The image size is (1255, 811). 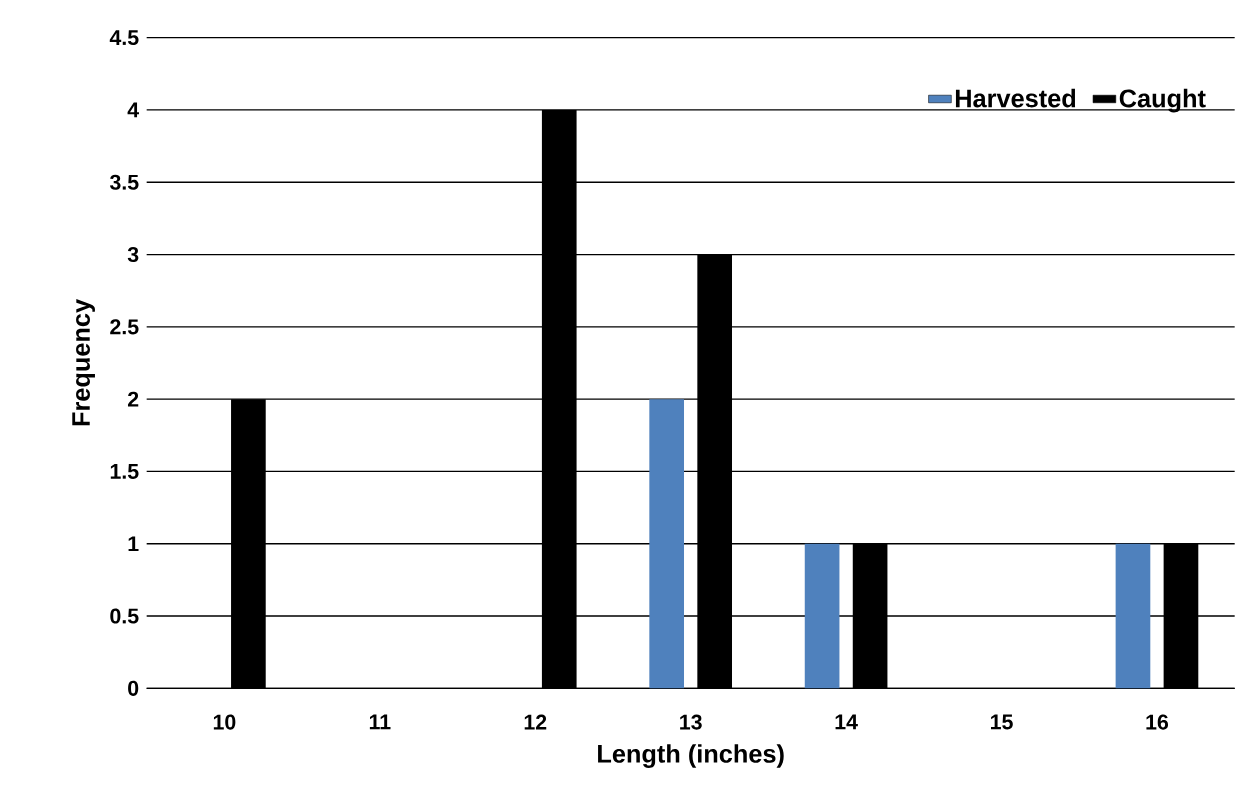 I want to click on legend-label: Harvested, so click(x=1015, y=98).